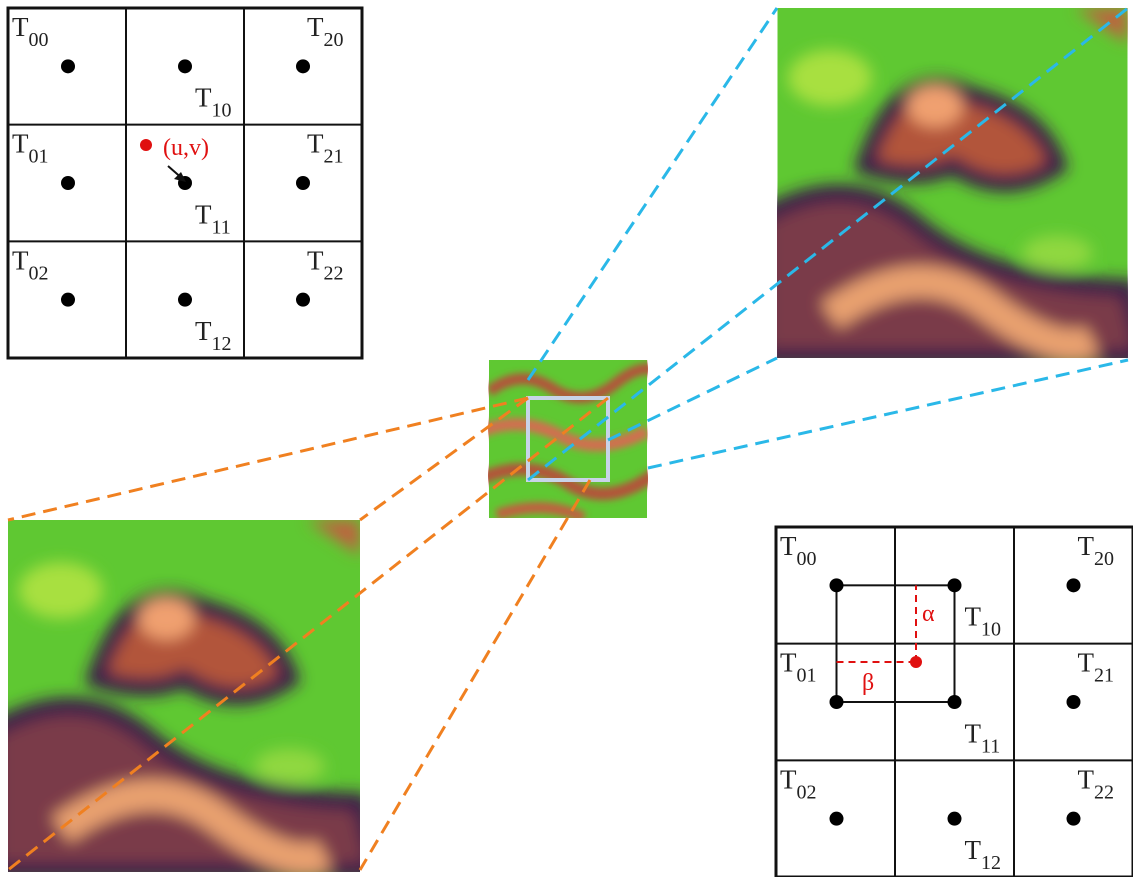 The height and width of the screenshot is (877, 1133). I want to click on zoom-smooth, so click(946, 183).